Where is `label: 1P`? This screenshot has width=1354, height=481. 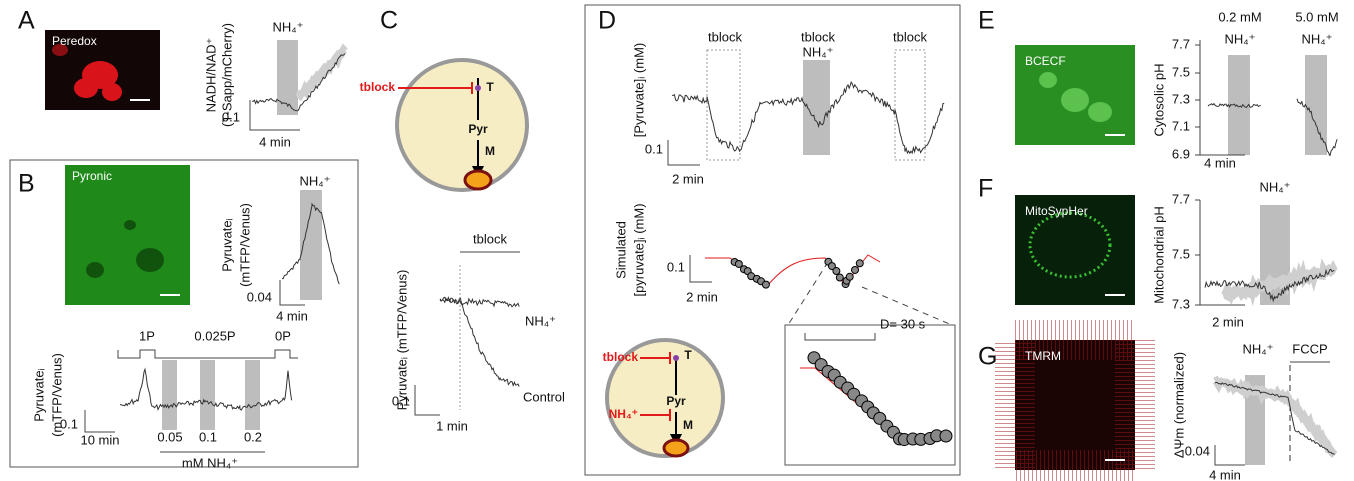 label: 1P is located at coordinates (147, 335).